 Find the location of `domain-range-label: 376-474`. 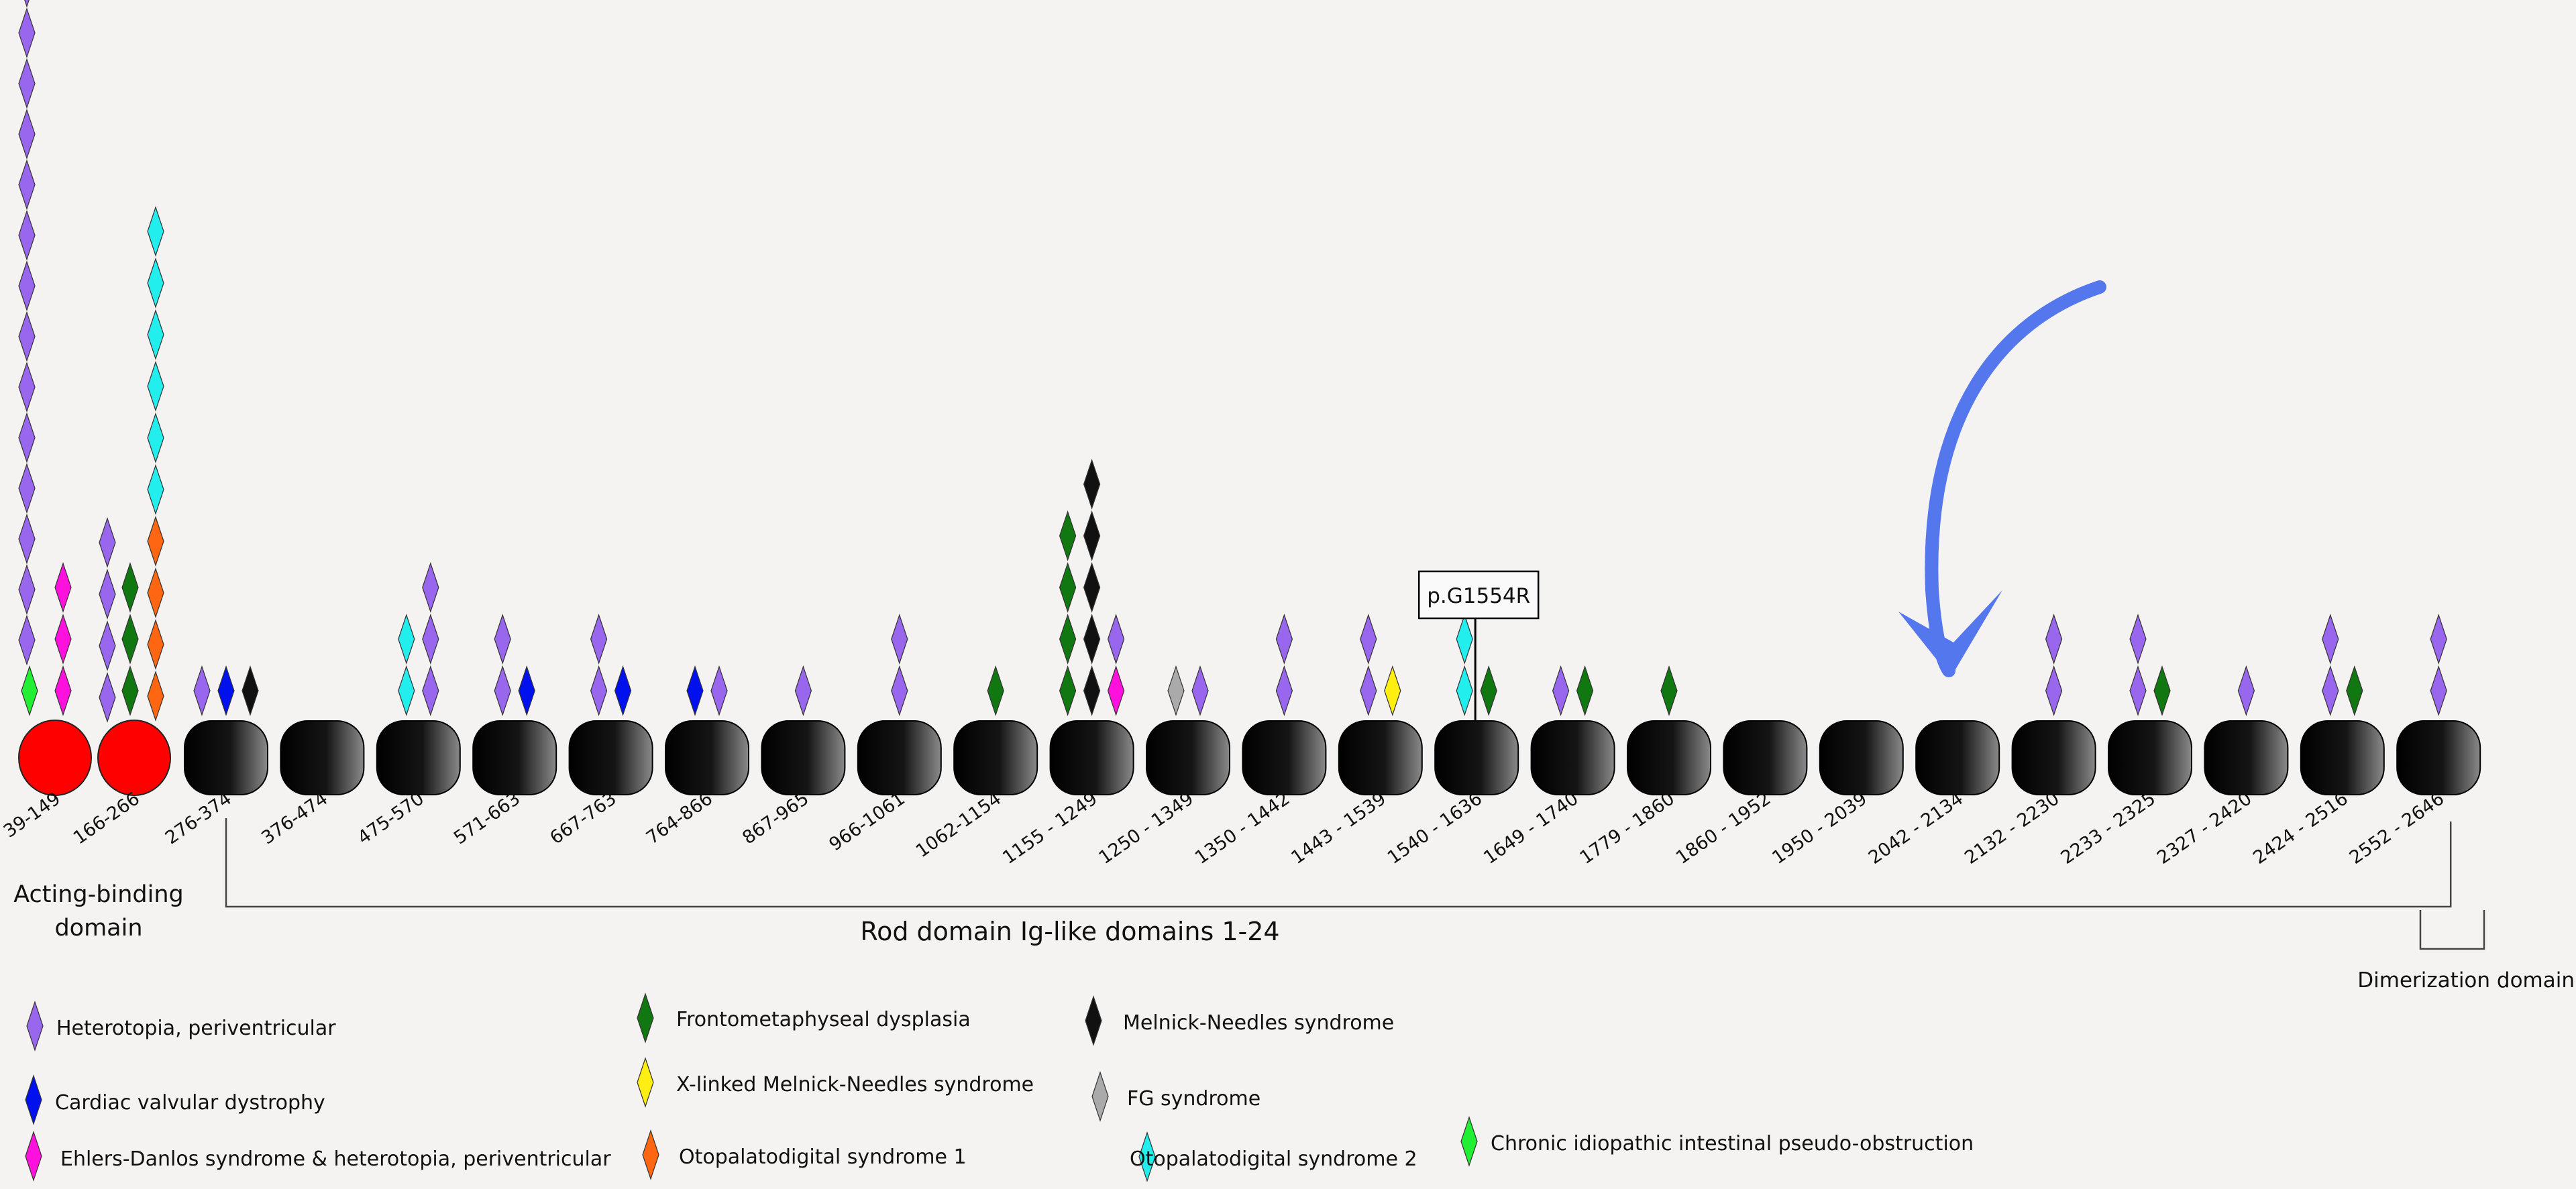

domain-range-label: 376-474 is located at coordinates (294, 818).